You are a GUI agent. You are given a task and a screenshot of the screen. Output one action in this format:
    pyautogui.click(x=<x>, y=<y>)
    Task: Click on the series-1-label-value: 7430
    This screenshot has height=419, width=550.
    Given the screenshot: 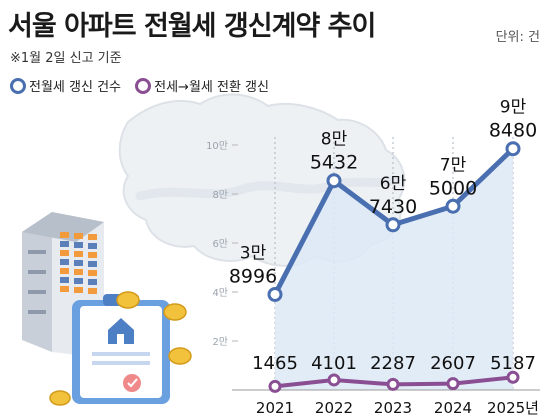 What is the action you would take?
    pyautogui.click(x=393, y=207)
    